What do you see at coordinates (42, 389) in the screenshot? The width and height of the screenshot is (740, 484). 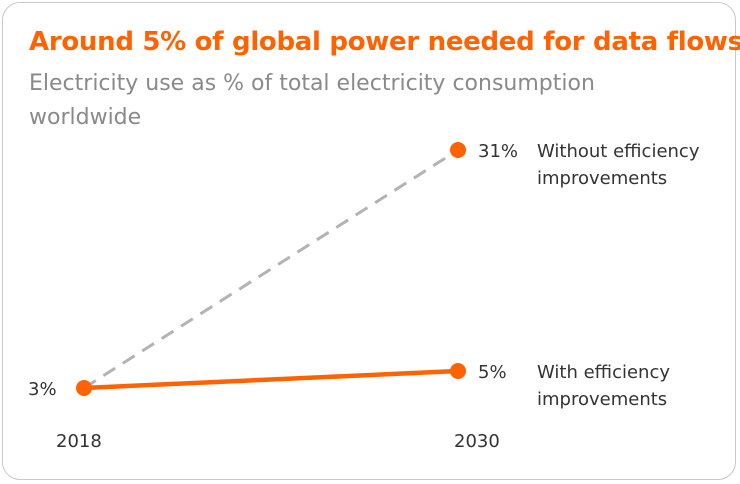 I see `start-value-label: 3%` at bounding box center [42, 389].